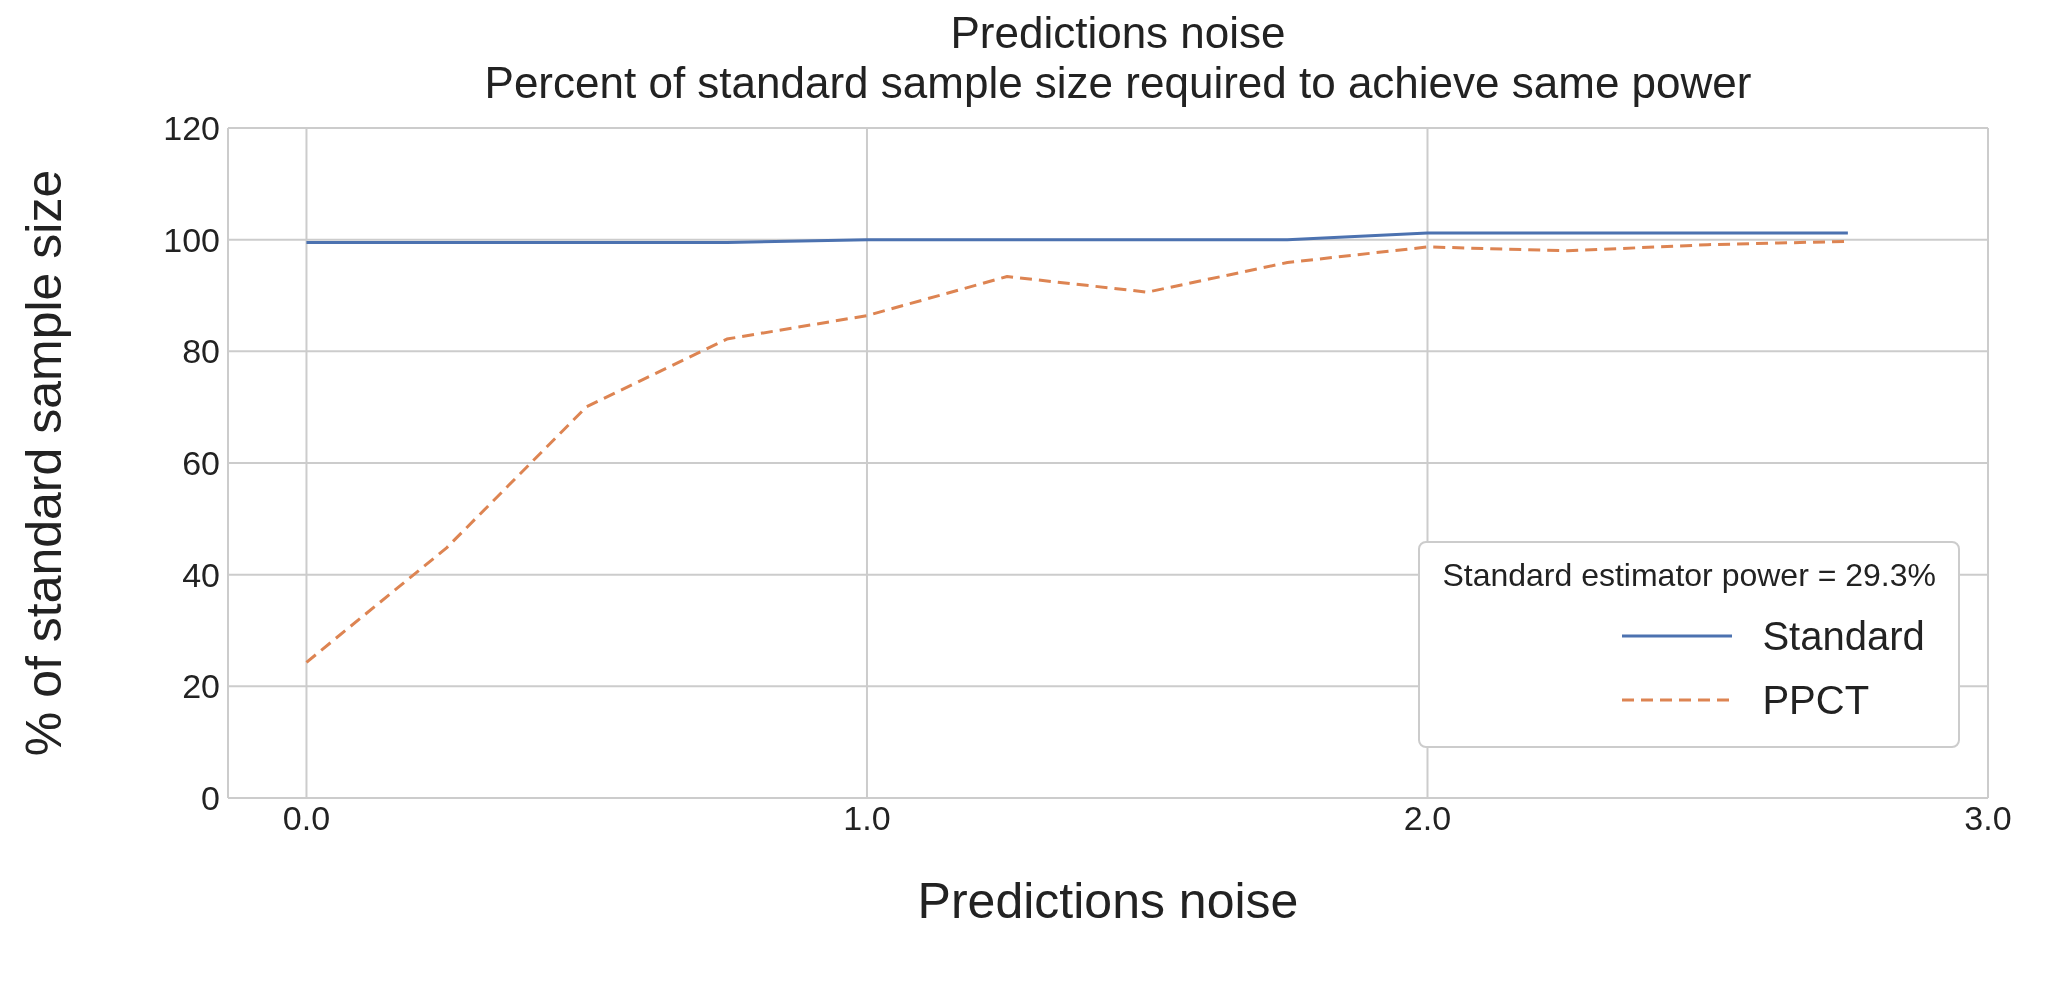 The height and width of the screenshot is (991, 2053). I want to click on y-tick-label: 80, so click(201, 351).